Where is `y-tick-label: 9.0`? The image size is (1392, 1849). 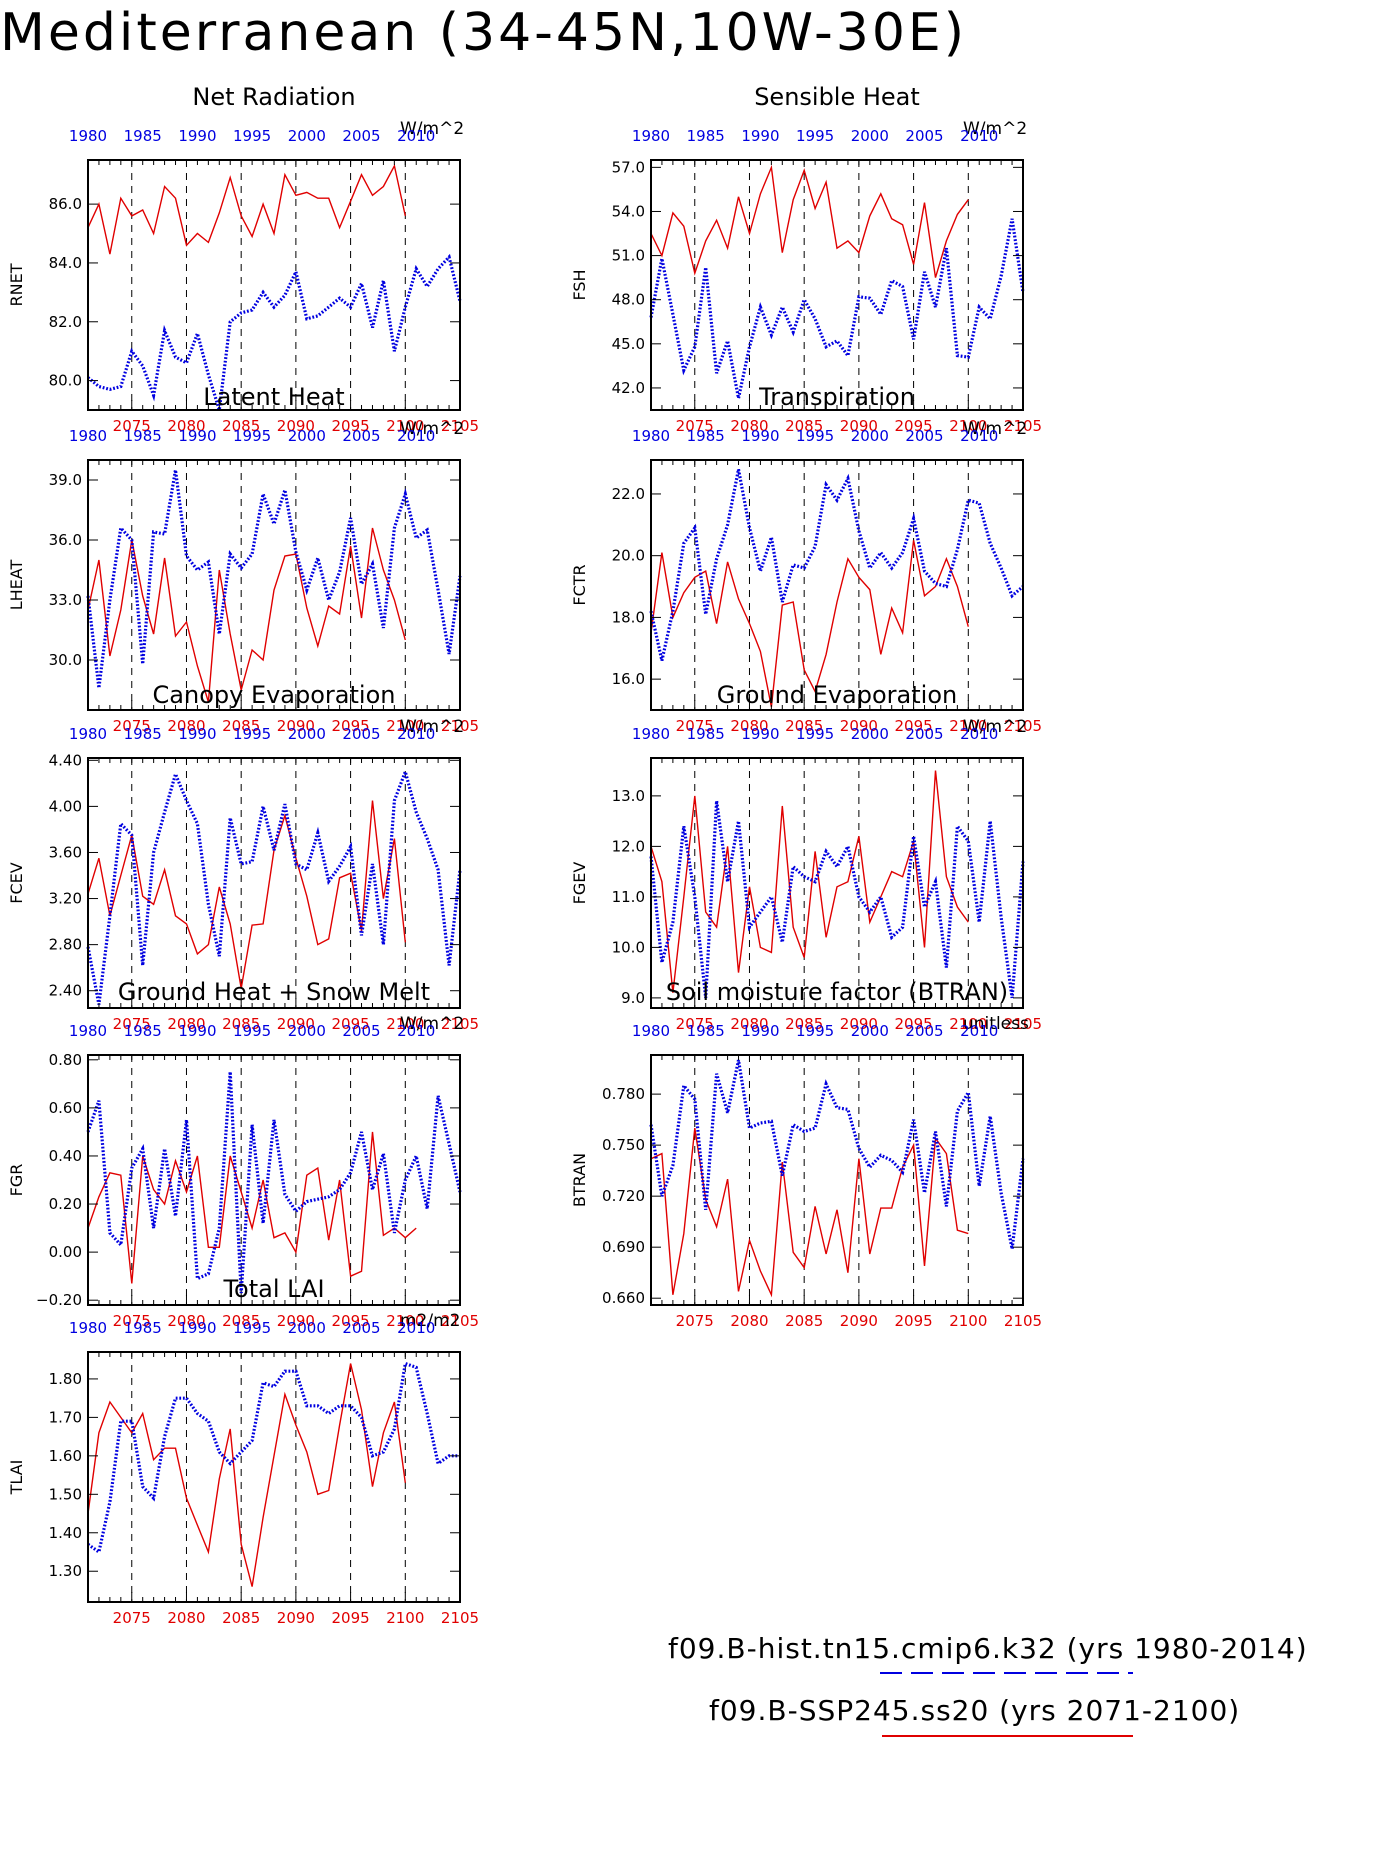 y-tick-label: 9.0 is located at coordinates (633, 998).